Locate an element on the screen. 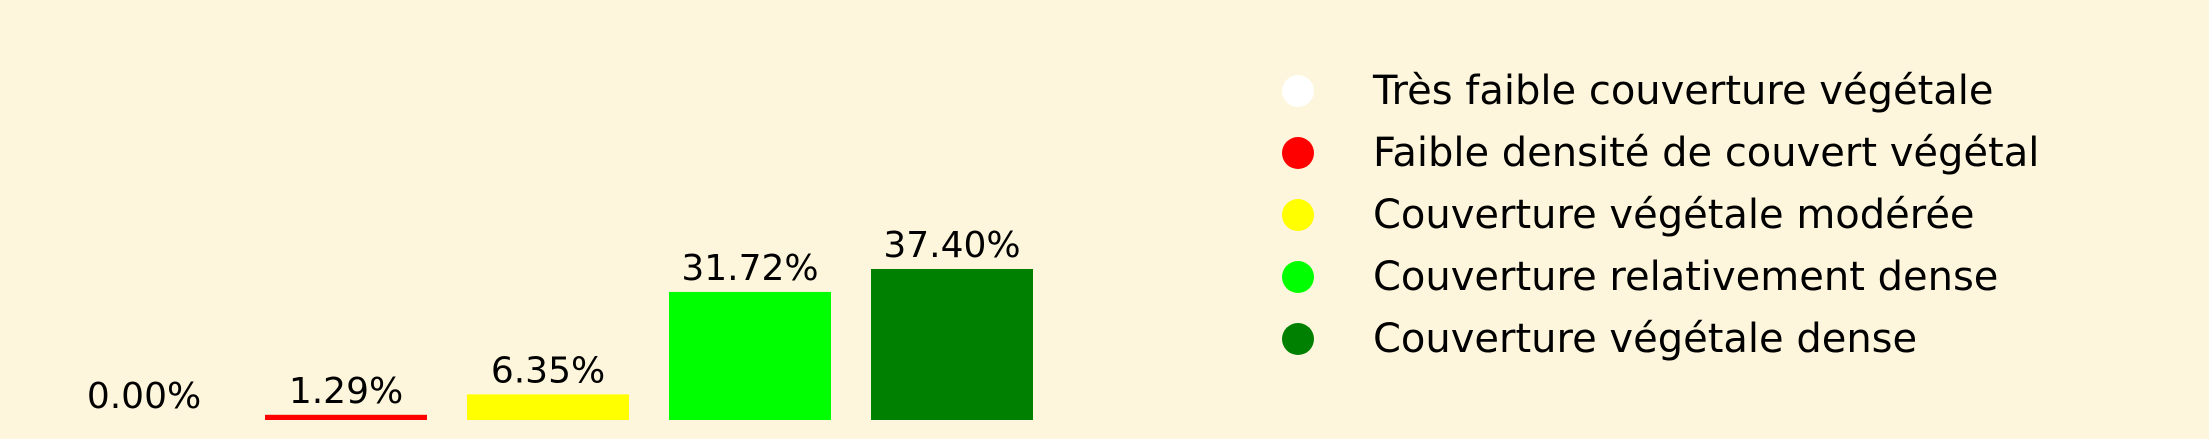 Image resolution: width=2209 pixels, height=439 pixels. legend-label-2: Faible densité de couvert végétal is located at coordinates (1706, 153).